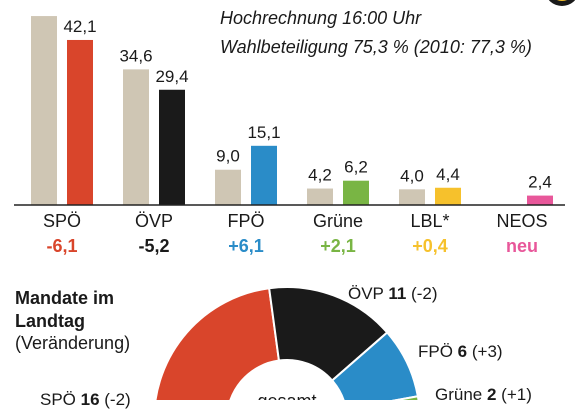 The height and width of the screenshot is (410, 582). Describe the element at coordinates (448, 174) in the screenshot. I see `bar-value-lbl-2015: 4,4` at that location.